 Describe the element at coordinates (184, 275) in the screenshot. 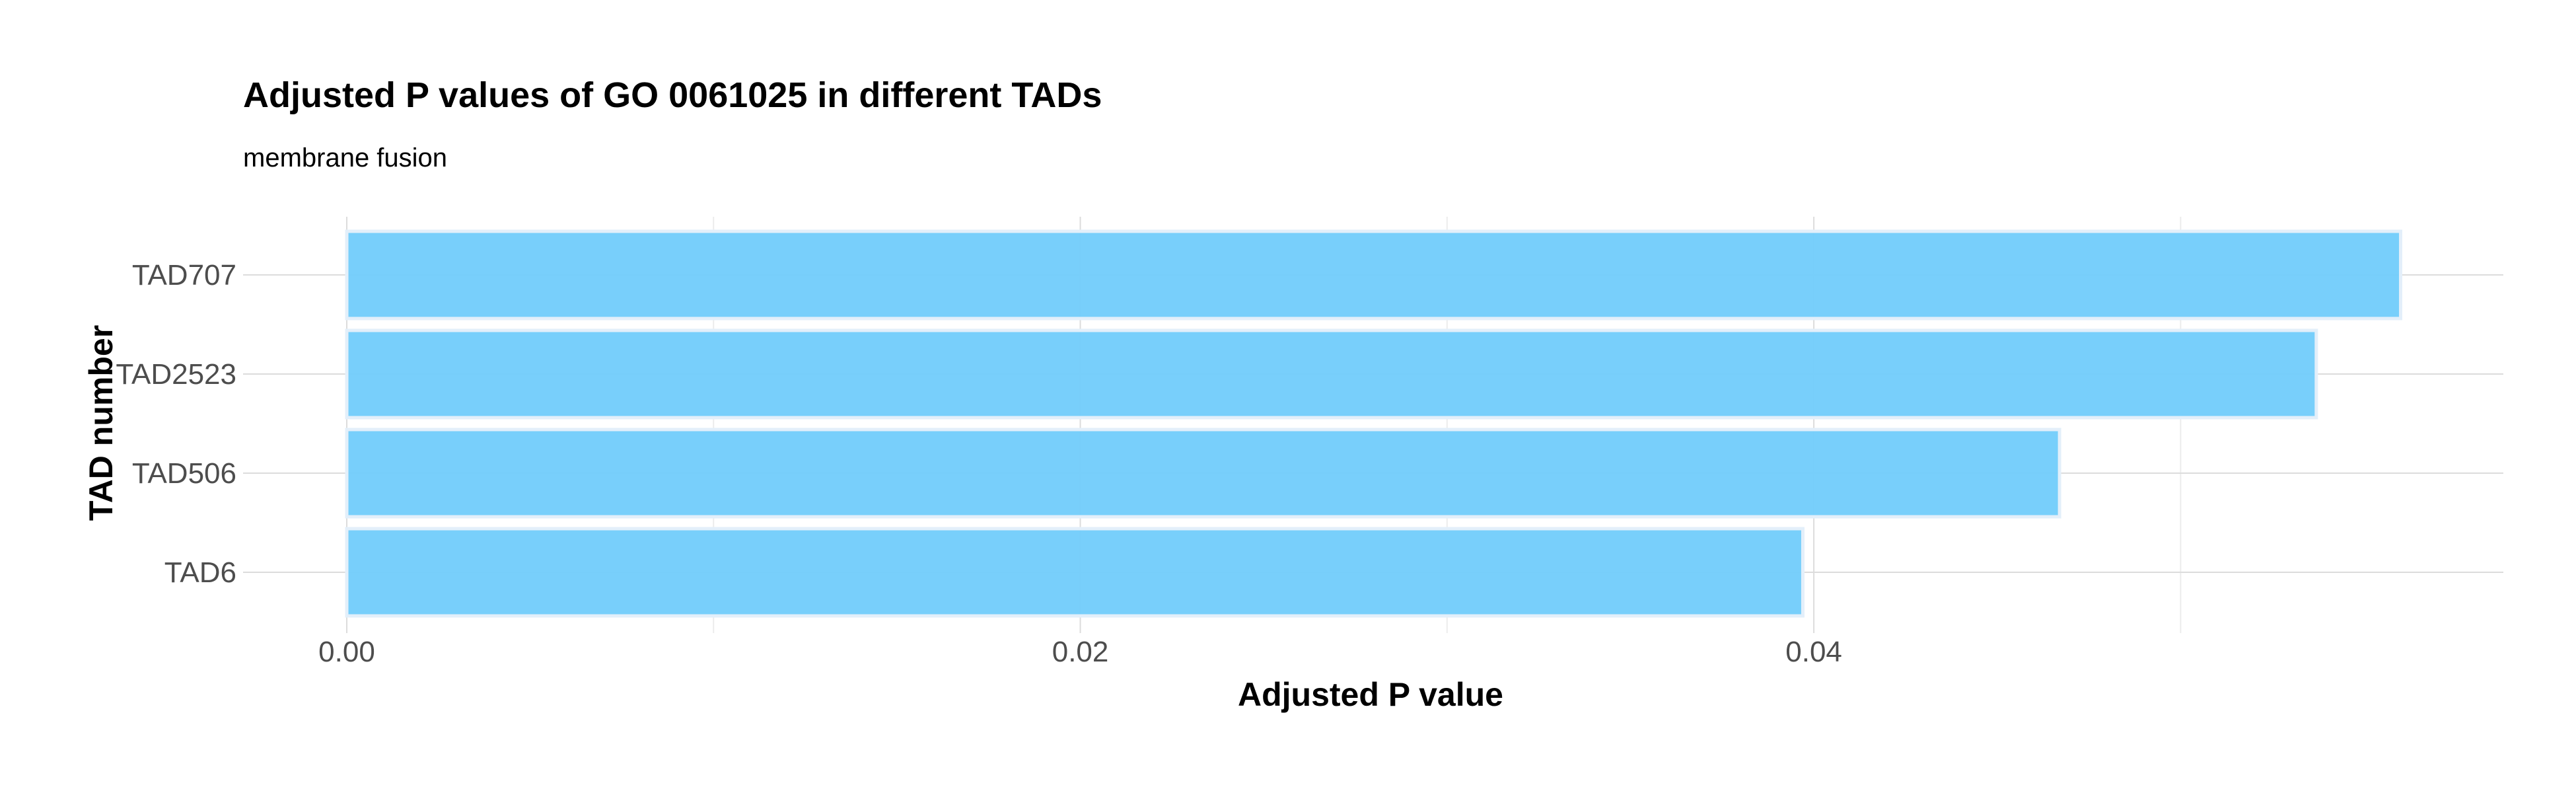

I see `y-tick-label: TAD707` at that location.